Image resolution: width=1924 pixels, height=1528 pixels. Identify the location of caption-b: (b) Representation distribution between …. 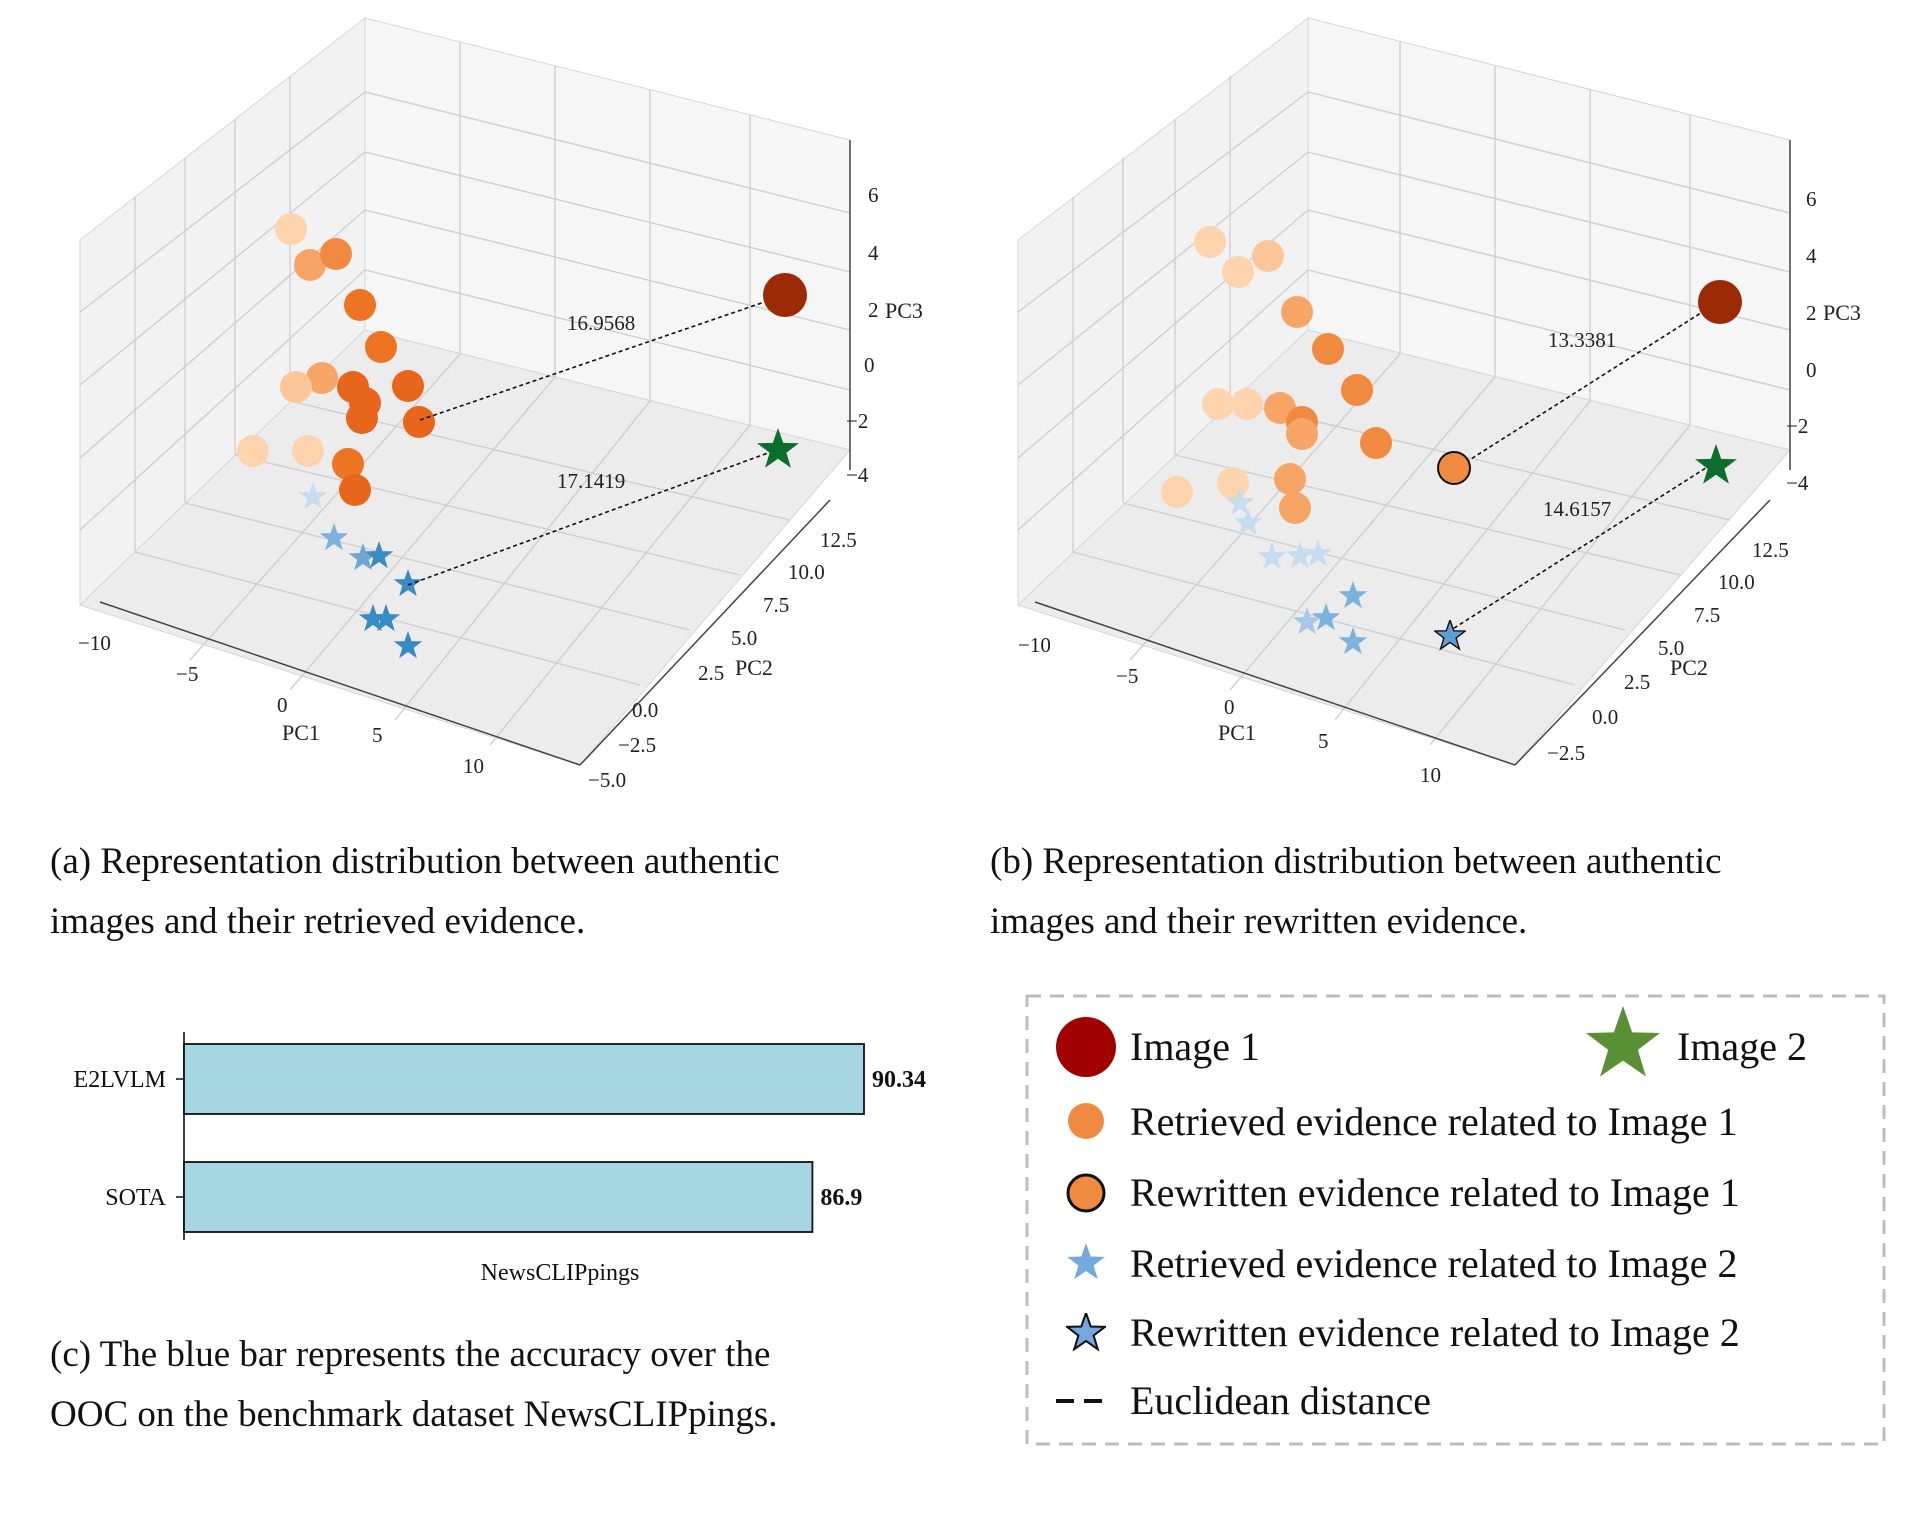
(1450, 892).